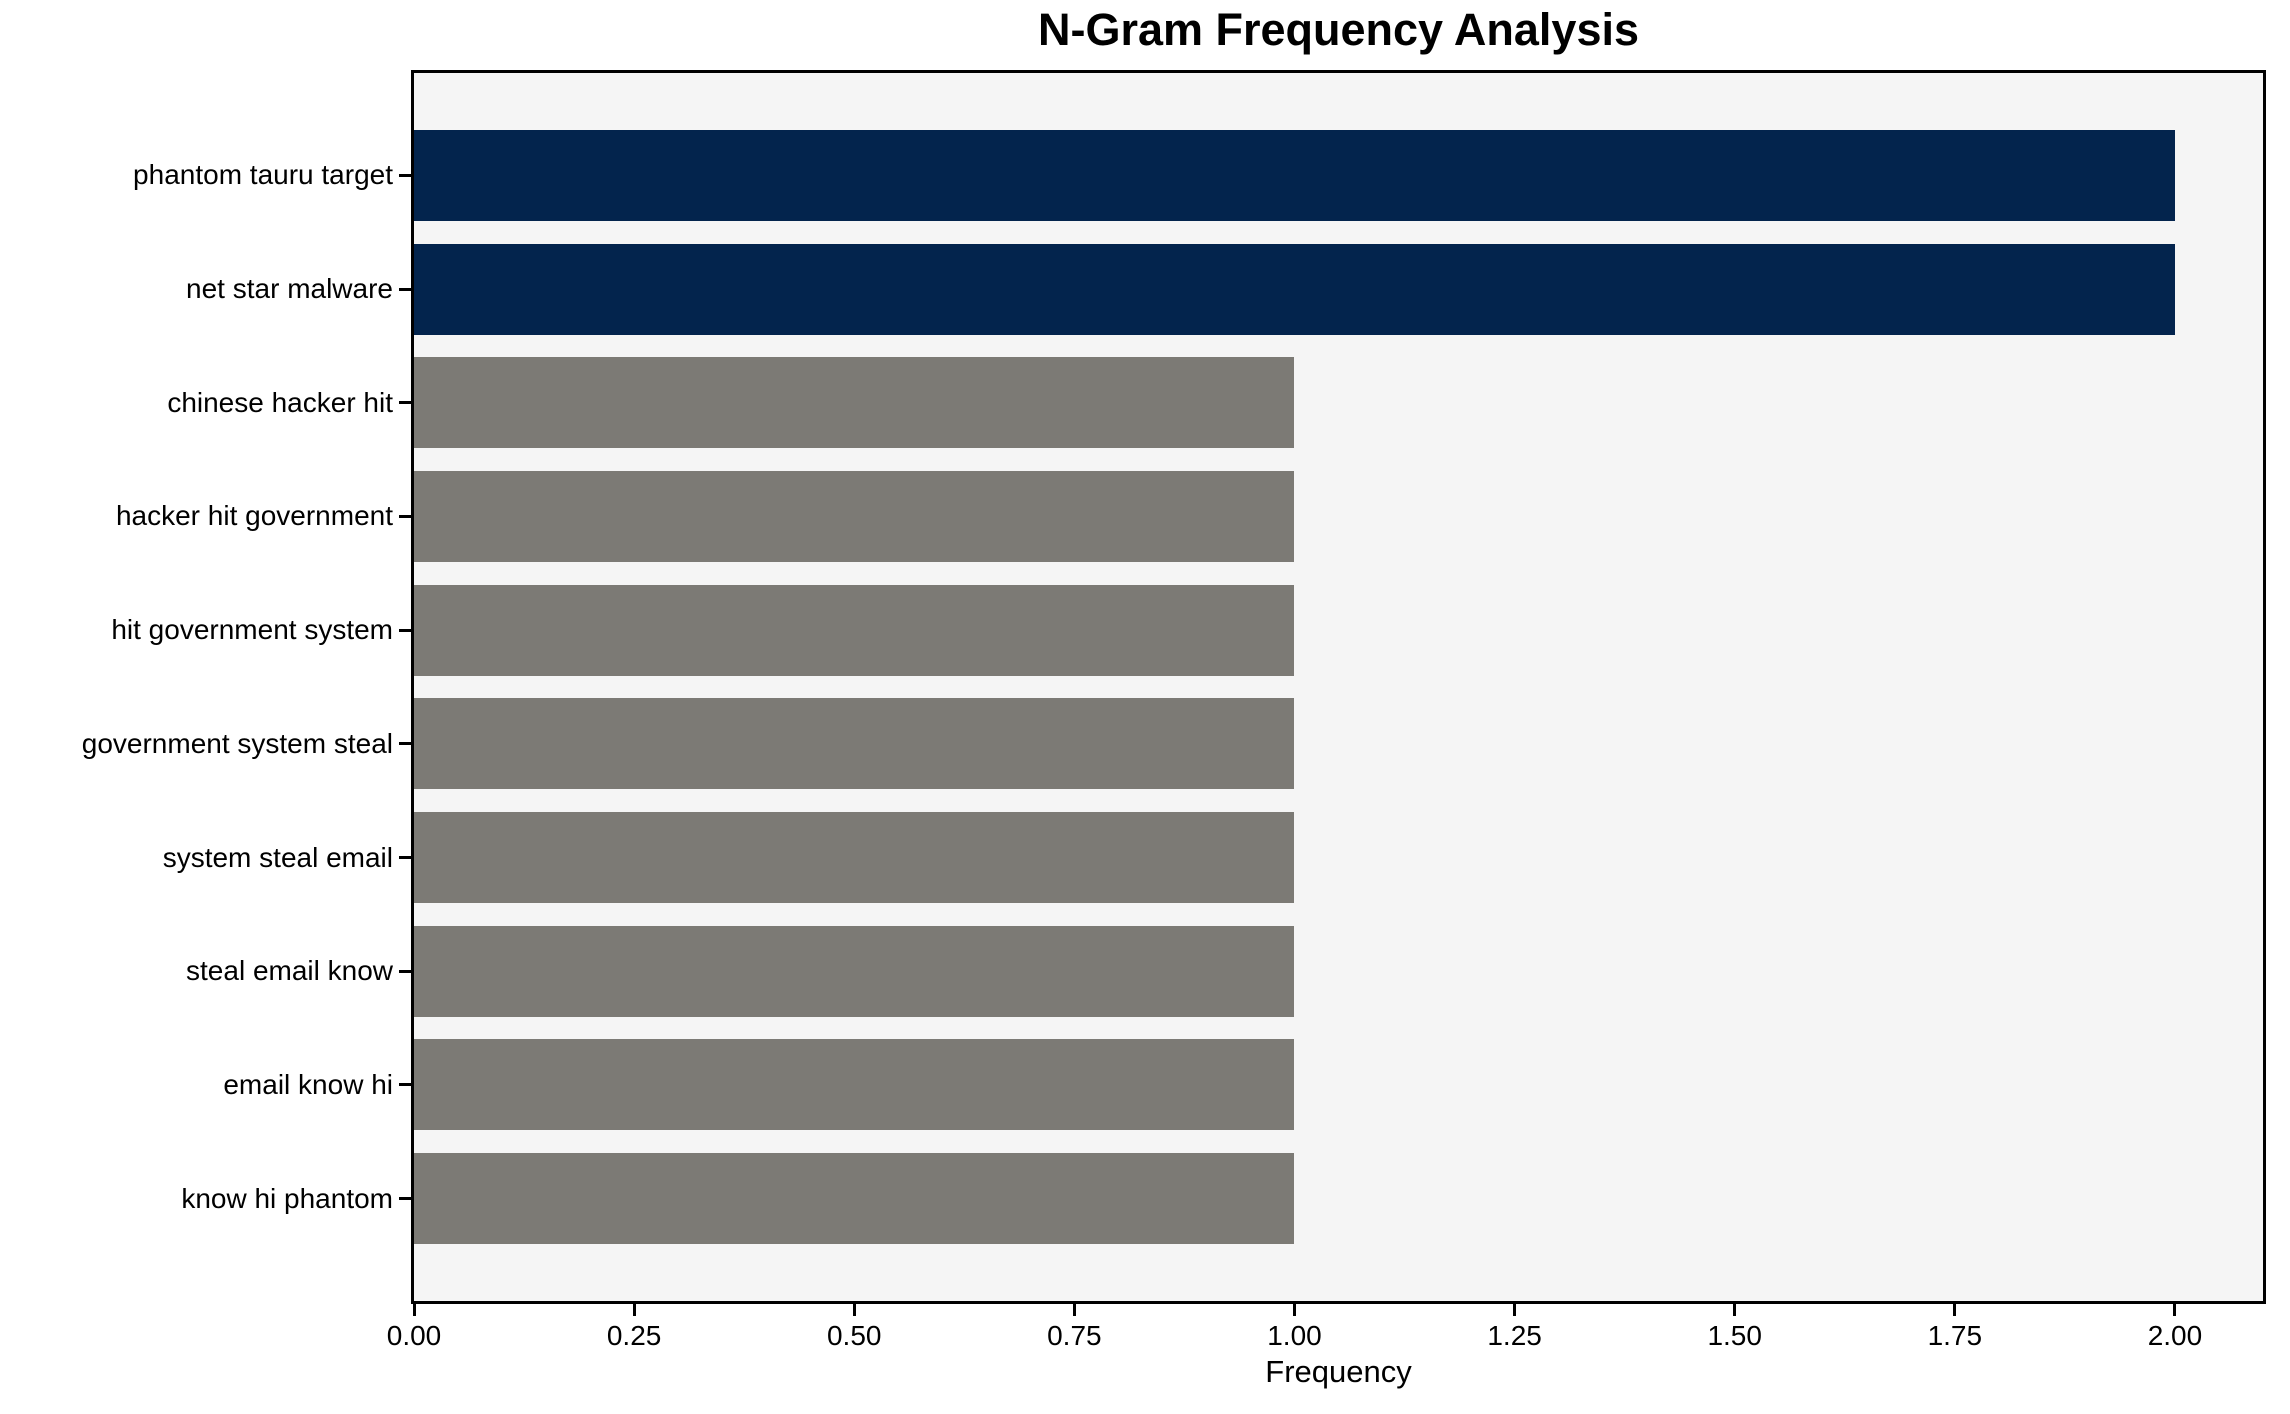 This screenshot has height=1414, width=2290. What do you see at coordinates (1294, 289) in the screenshot?
I see `bar-net-star-malware` at bounding box center [1294, 289].